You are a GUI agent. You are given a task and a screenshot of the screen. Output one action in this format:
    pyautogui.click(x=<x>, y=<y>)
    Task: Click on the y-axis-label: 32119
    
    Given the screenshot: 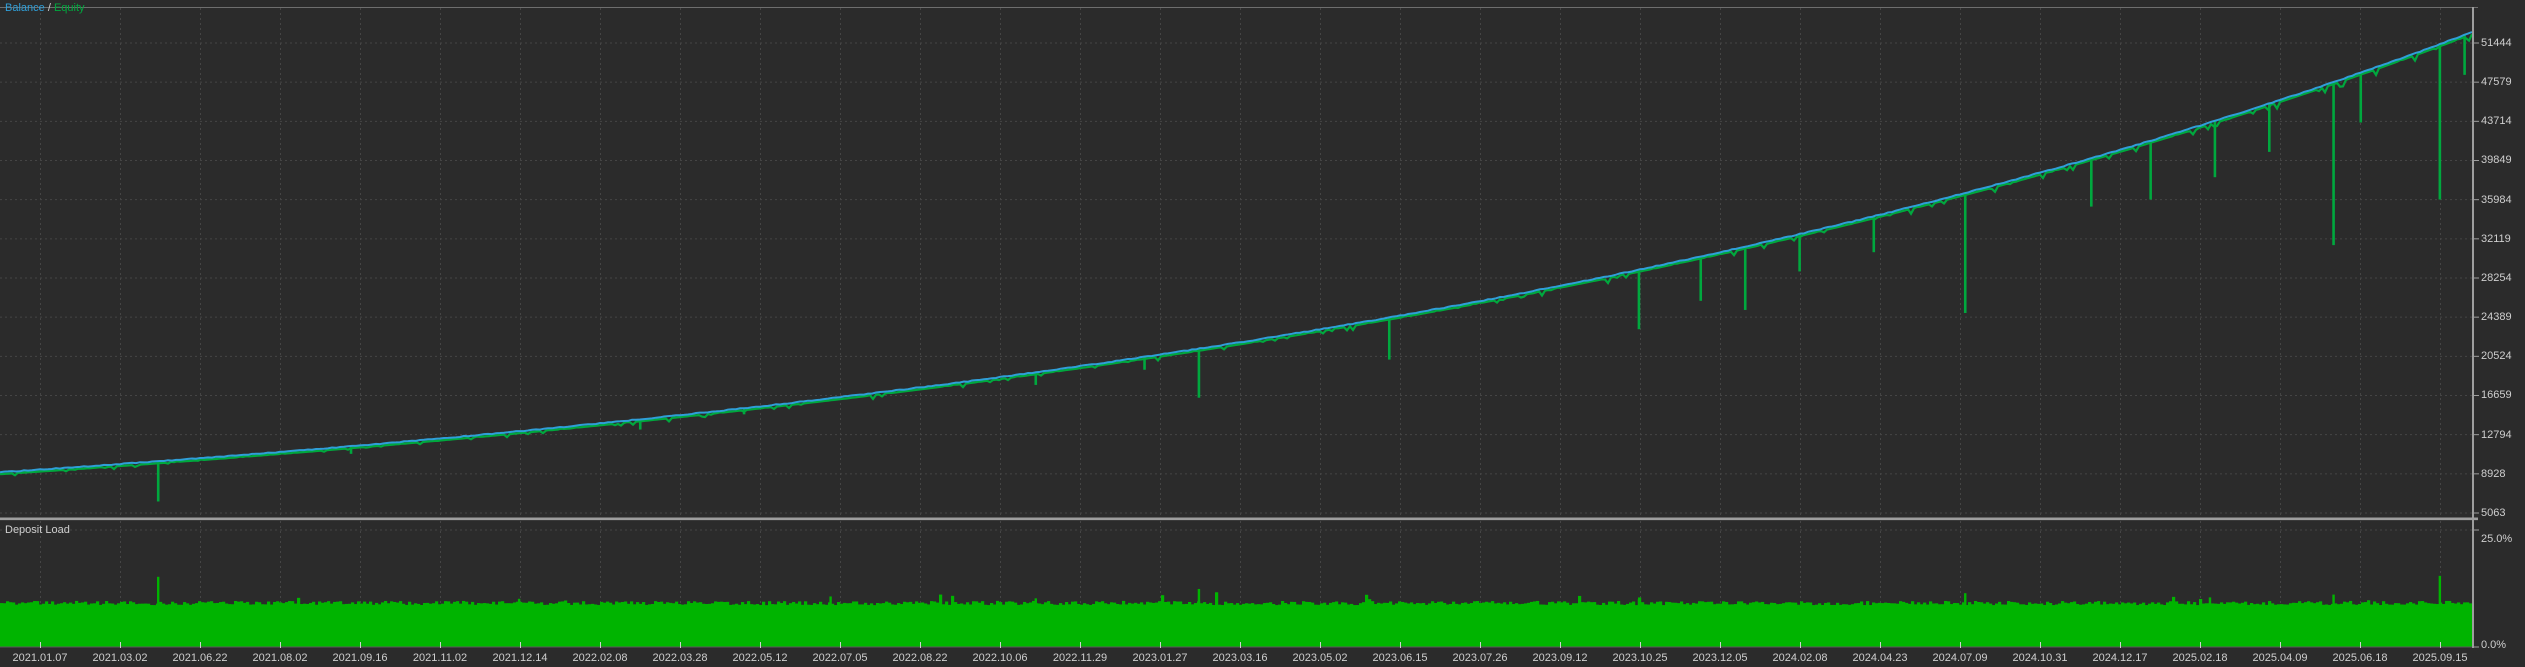 What is the action you would take?
    pyautogui.click(x=2496, y=238)
    